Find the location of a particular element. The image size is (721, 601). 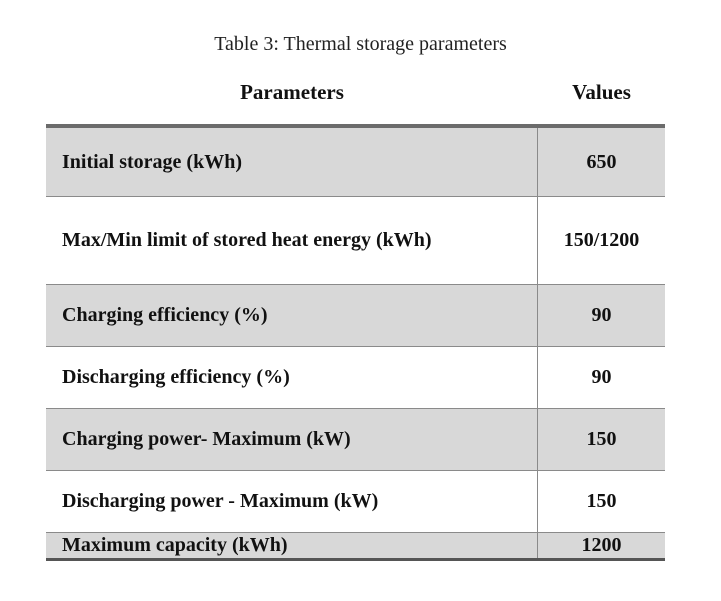

table-row: Charging power- Maximum (kW) 150 is located at coordinates (355, 440).